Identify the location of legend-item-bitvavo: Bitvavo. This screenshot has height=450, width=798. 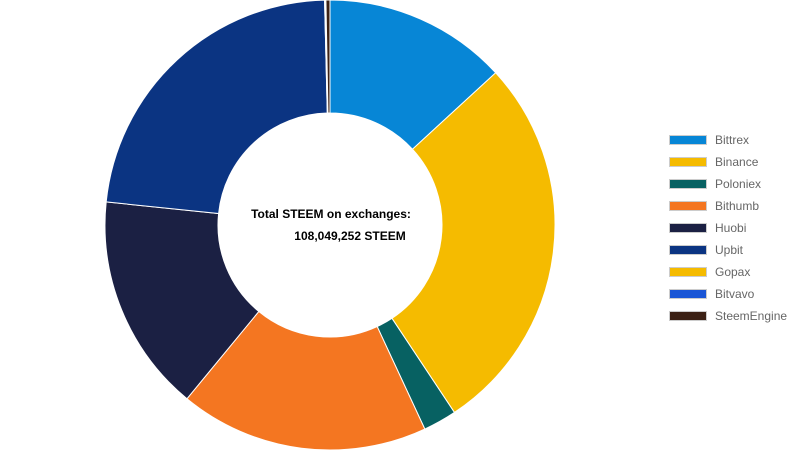
(731, 294).